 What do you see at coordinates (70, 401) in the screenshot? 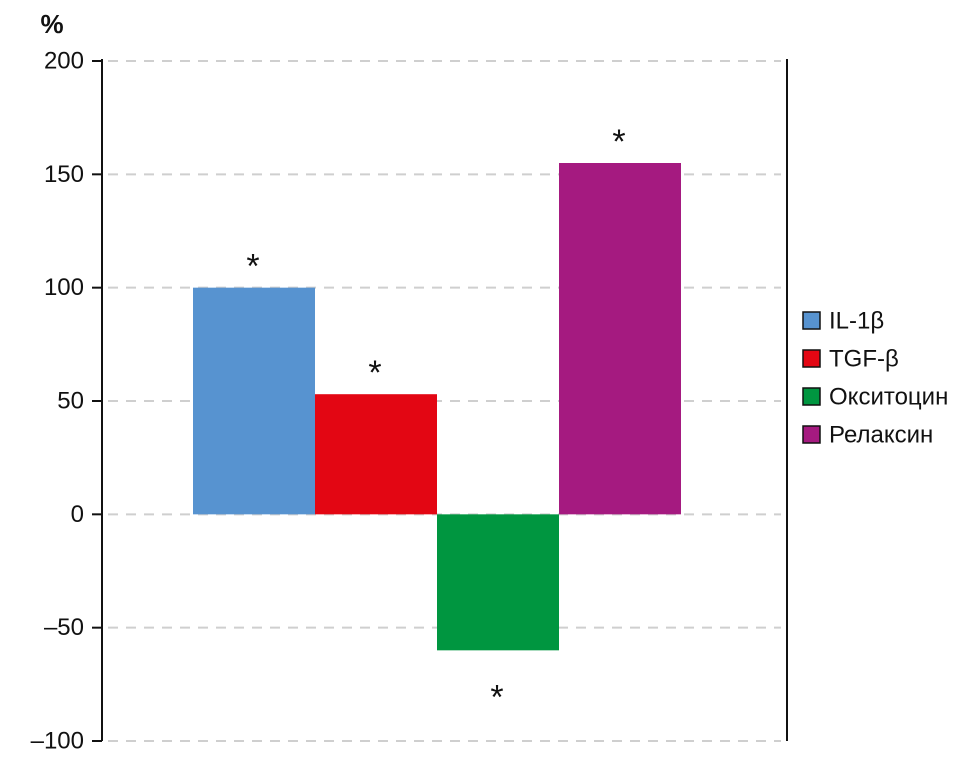
I see `y-tick-label: 50` at bounding box center [70, 401].